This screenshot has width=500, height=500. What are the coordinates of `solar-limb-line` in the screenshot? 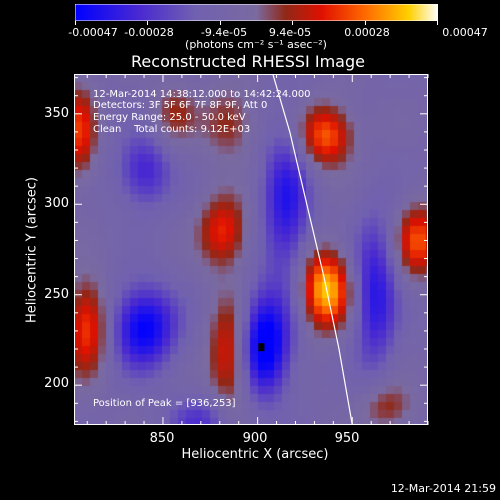 It's located at (312, 249).